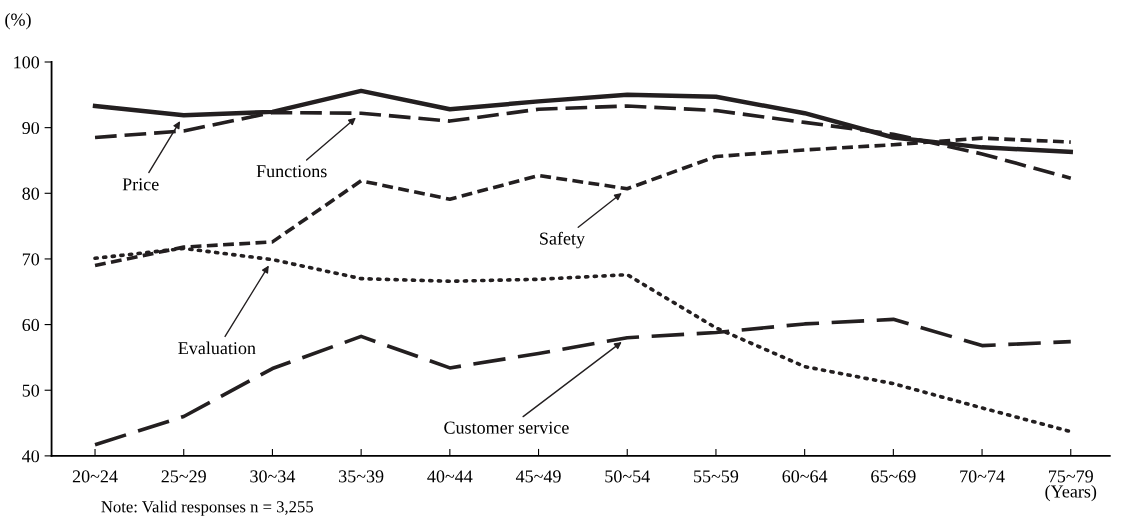  I want to click on x-tick-label: 20~24, so click(95, 476).